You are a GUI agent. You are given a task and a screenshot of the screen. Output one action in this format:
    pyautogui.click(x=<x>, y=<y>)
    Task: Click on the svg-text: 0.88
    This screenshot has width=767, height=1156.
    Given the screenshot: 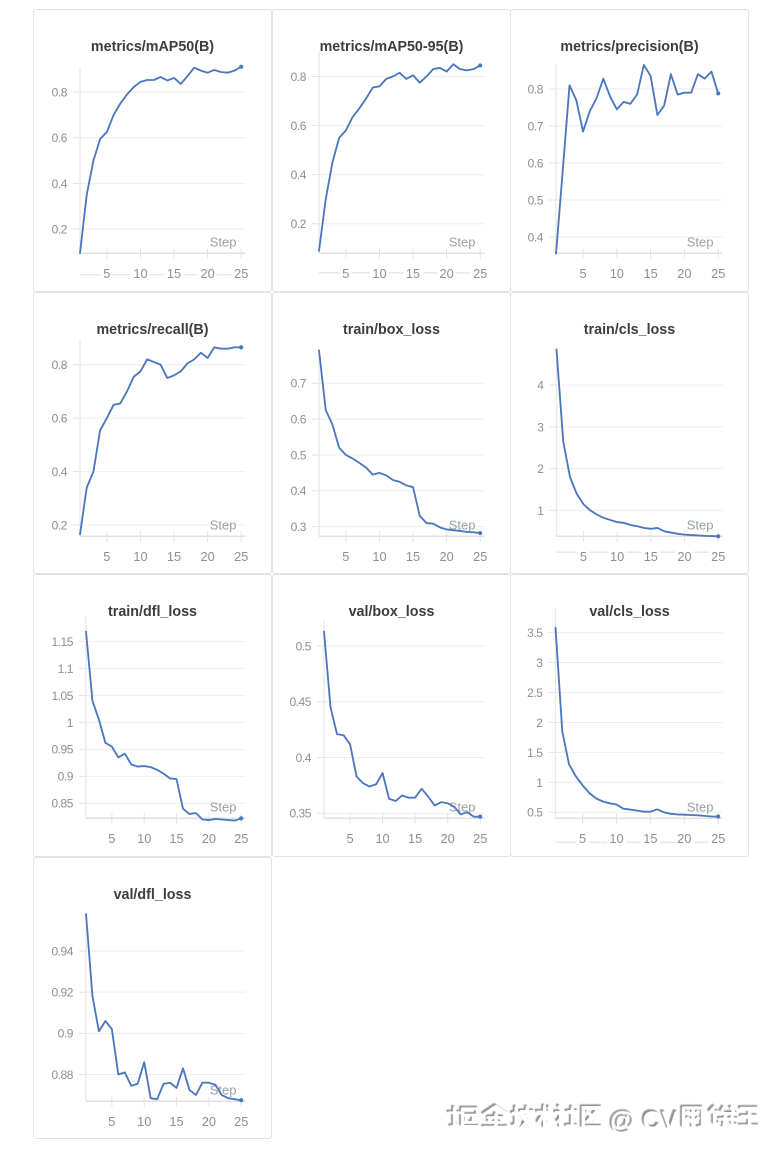 What is the action you would take?
    pyautogui.click(x=62, y=1074)
    